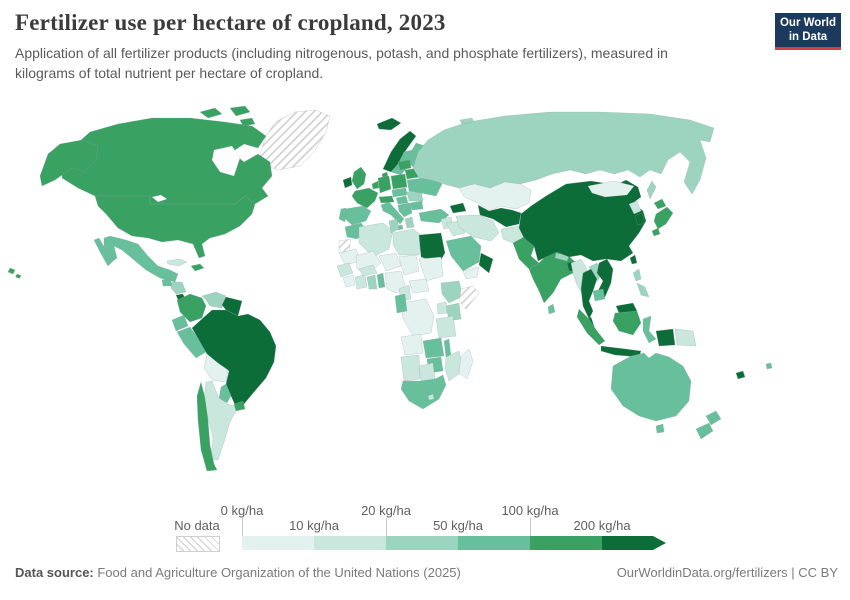  What do you see at coordinates (294, 140) in the screenshot?
I see `country-greenland` at bounding box center [294, 140].